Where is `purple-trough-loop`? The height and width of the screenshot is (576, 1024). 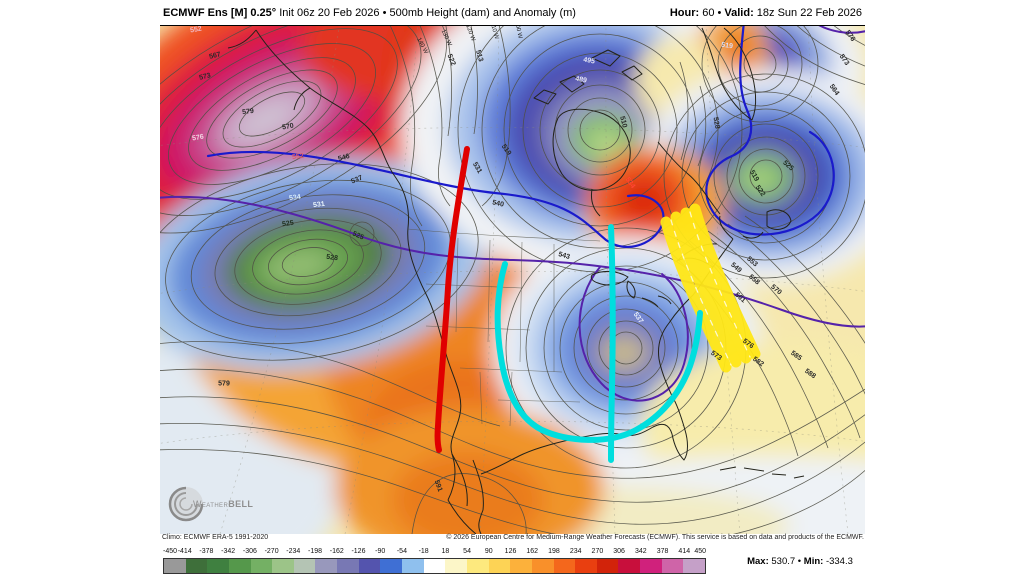 purple-trough-loop is located at coordinates (633, 334).